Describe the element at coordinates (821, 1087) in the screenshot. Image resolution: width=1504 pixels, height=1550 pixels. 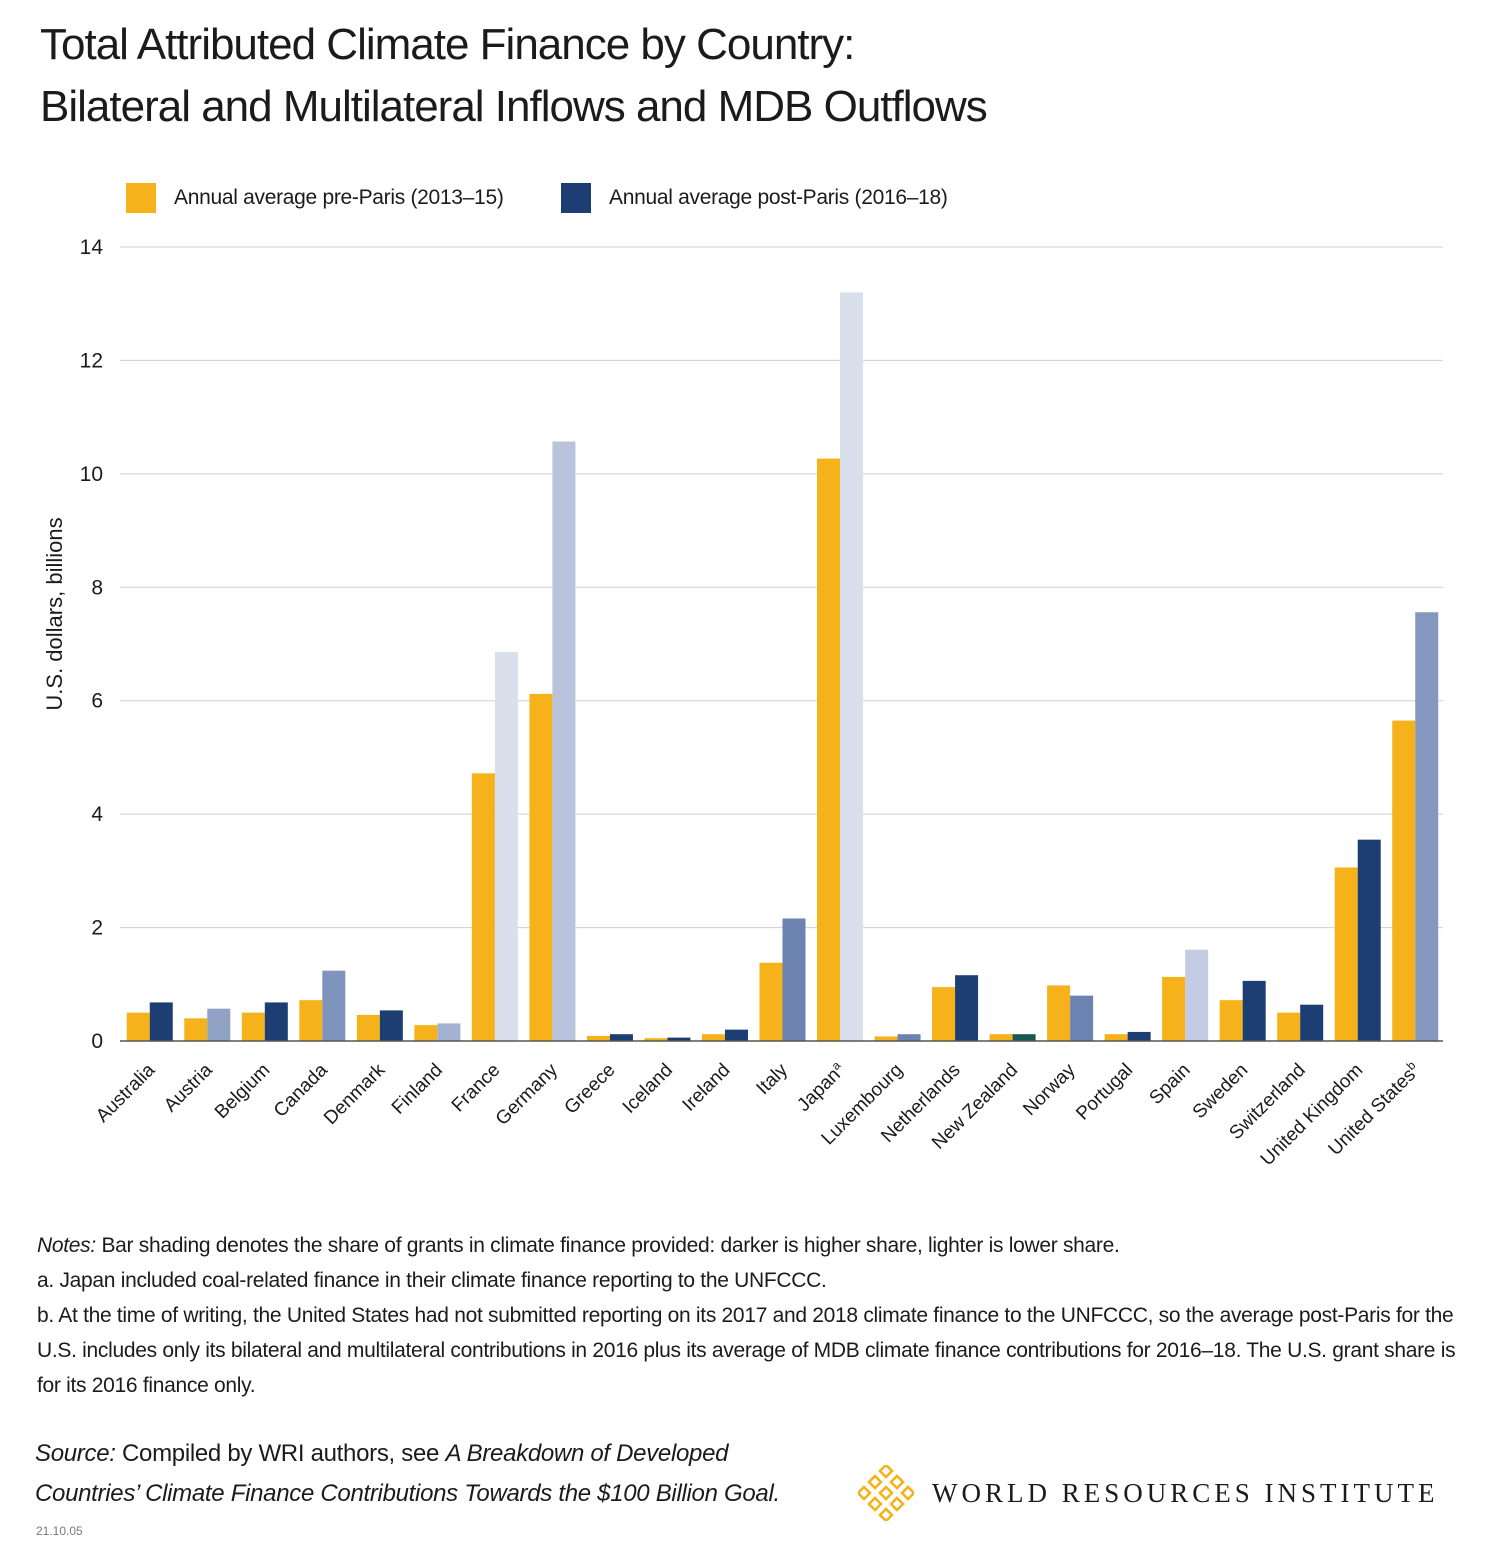
I see `x-tick-label: Japana` at that location.